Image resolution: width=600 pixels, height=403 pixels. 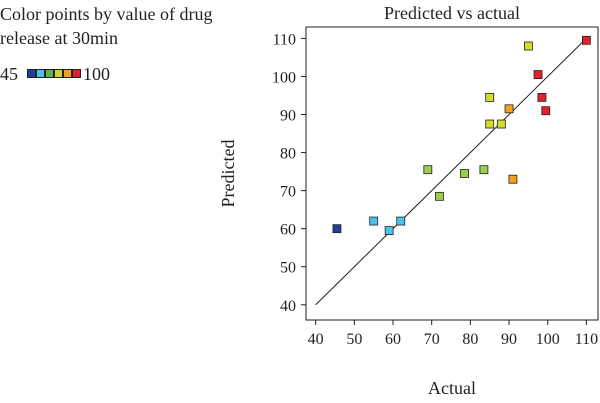 What do you see at coordinates (288, 306) in the screenshot?
I see `y-tick-label: 40` at bounding box center [288, 306].